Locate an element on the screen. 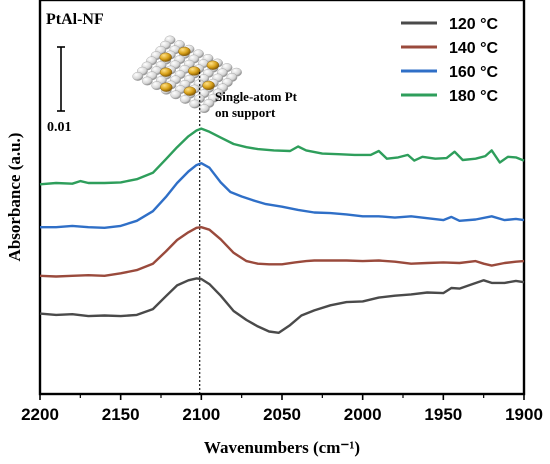  legend-label-2: 140 °C is located at coordinates (474, 48).